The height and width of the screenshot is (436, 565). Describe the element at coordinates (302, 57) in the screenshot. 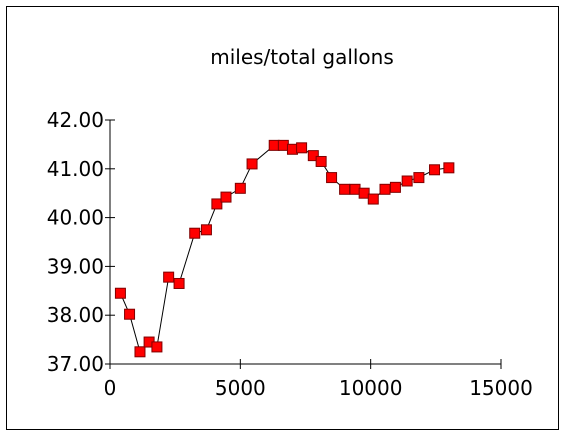

I see `chart-title: miles/total gallons` at that location.